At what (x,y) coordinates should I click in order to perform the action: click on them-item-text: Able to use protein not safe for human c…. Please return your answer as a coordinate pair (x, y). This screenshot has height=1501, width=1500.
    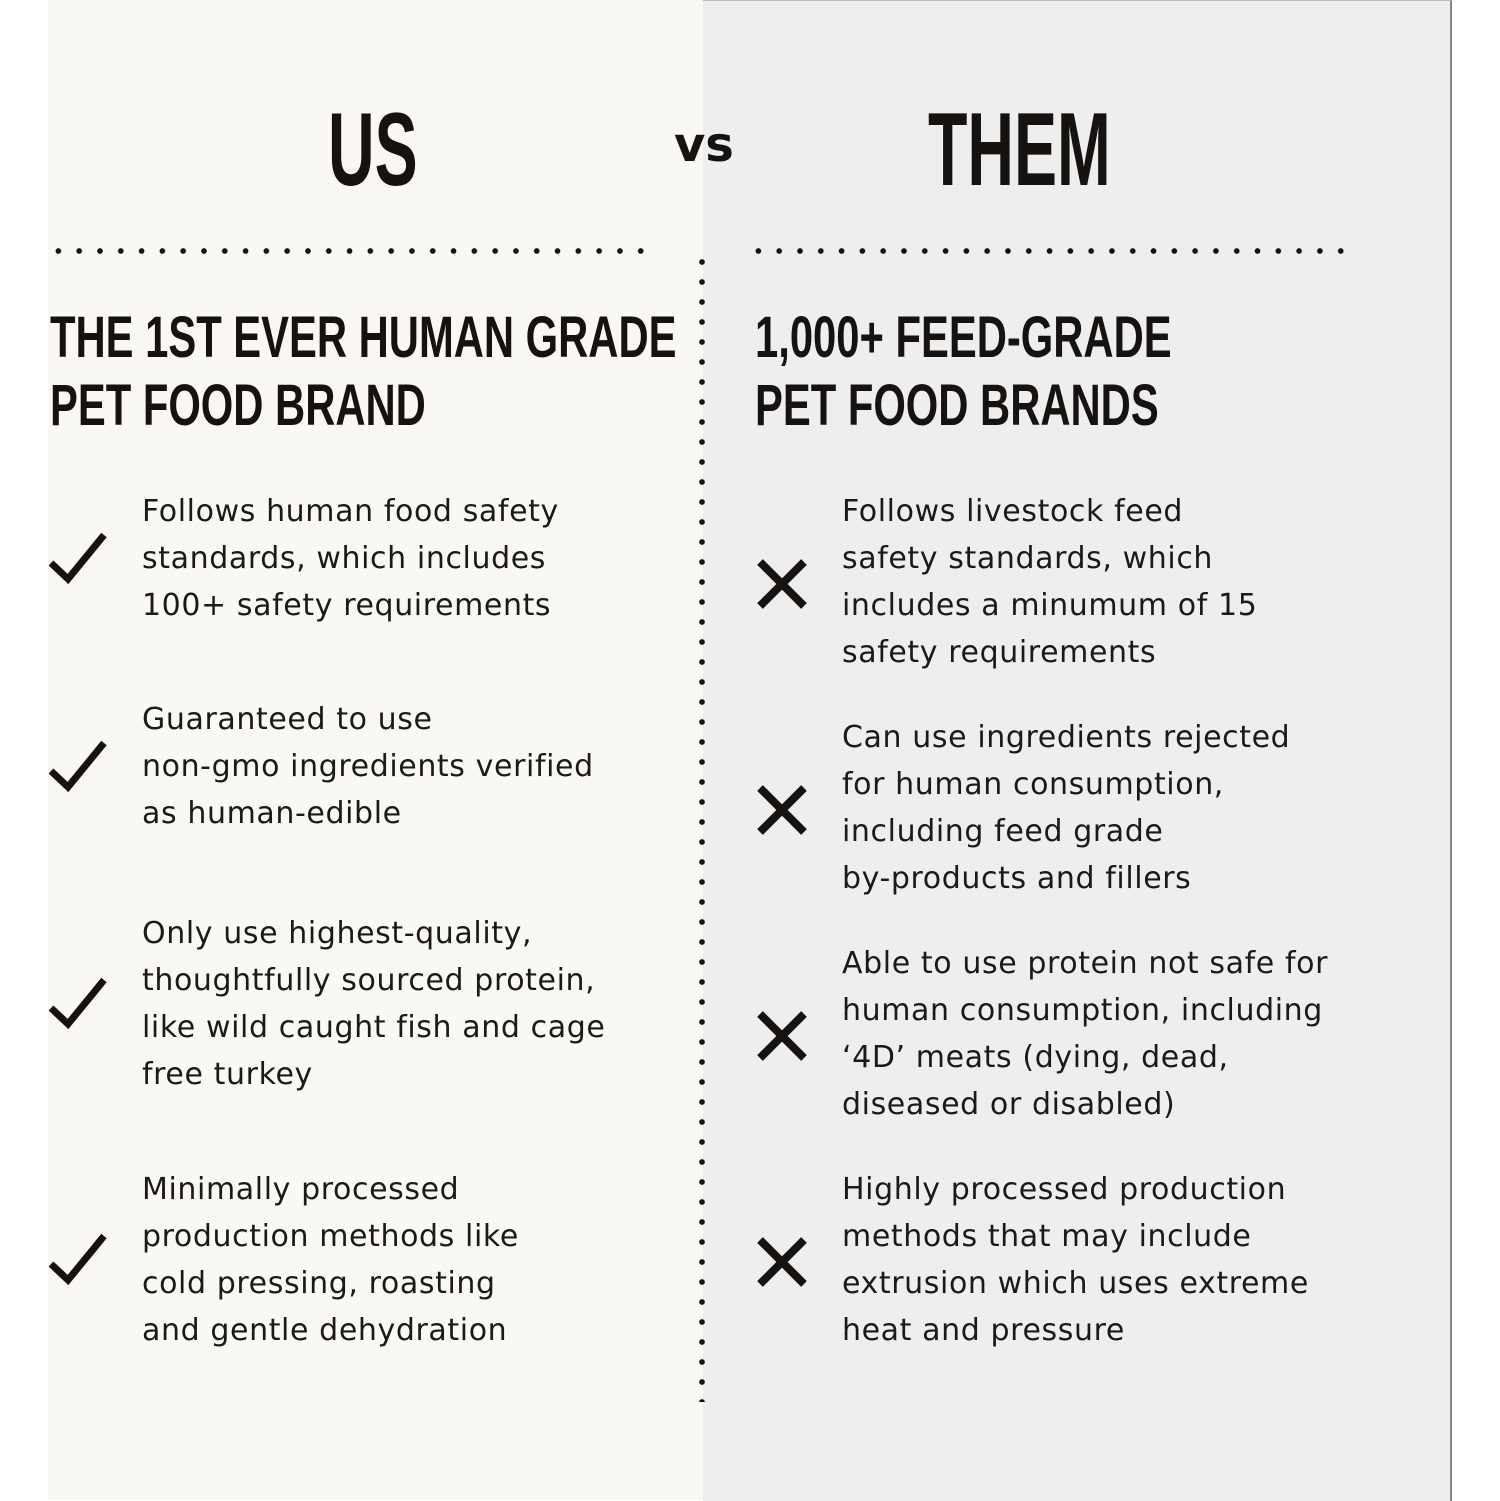
    Looking at the image, I should click on (1085, 1034).